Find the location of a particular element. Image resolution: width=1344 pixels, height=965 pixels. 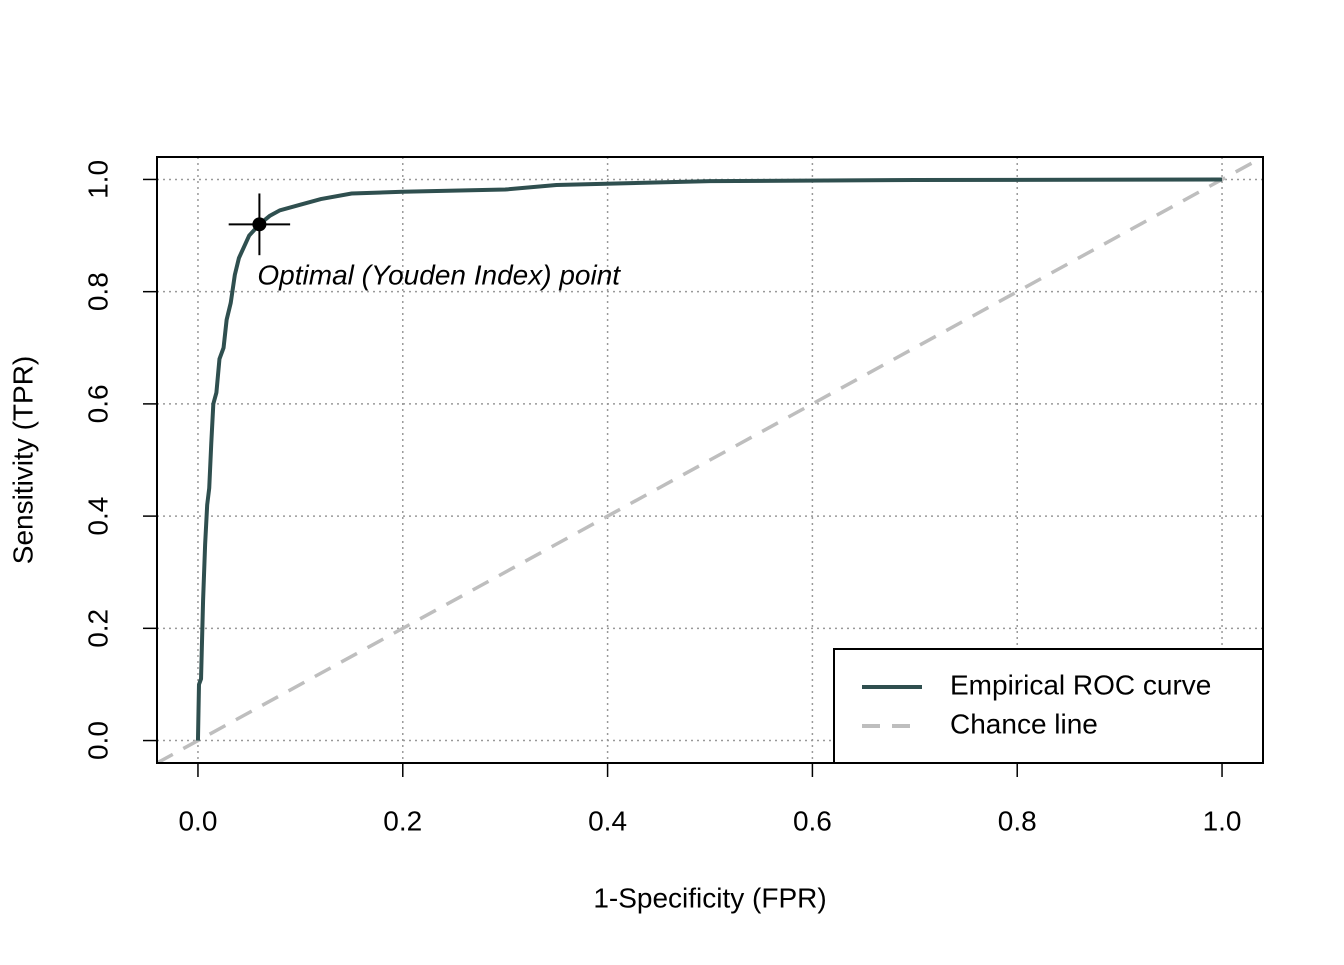

y-tick-label: 0.2 is located at coordinates (97, 628).